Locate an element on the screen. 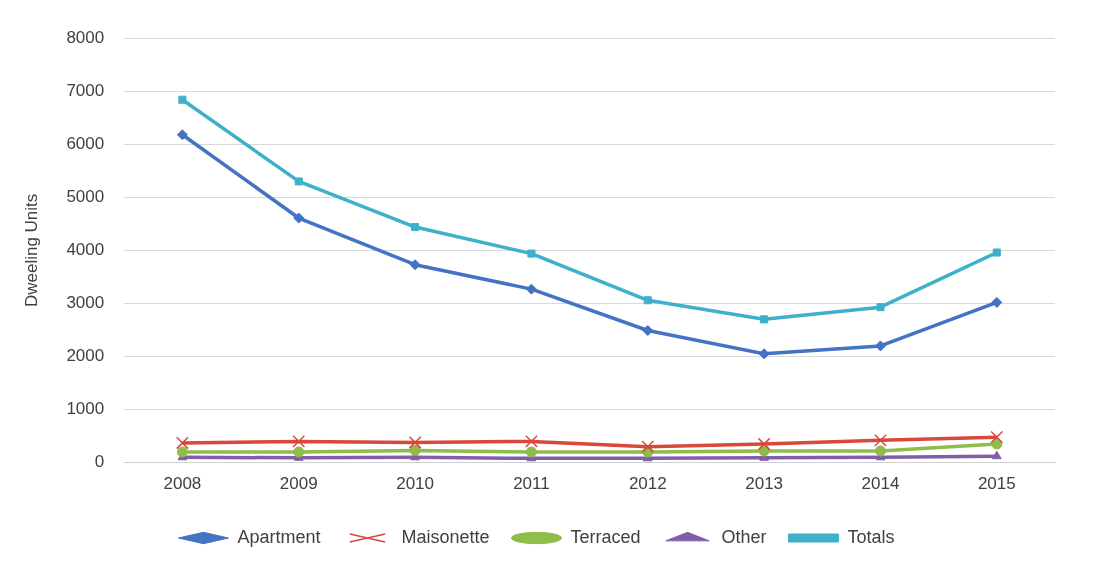 The width and height of the screenshot is (1093, 570). y-tick-label: 3000 is located at coordinates (85, 303).